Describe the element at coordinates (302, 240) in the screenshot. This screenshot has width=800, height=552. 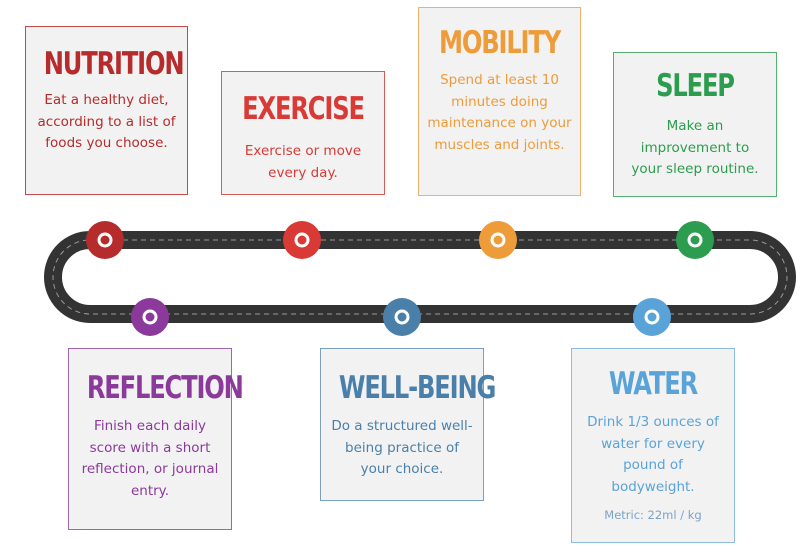
I see `node-exercise` at that location.